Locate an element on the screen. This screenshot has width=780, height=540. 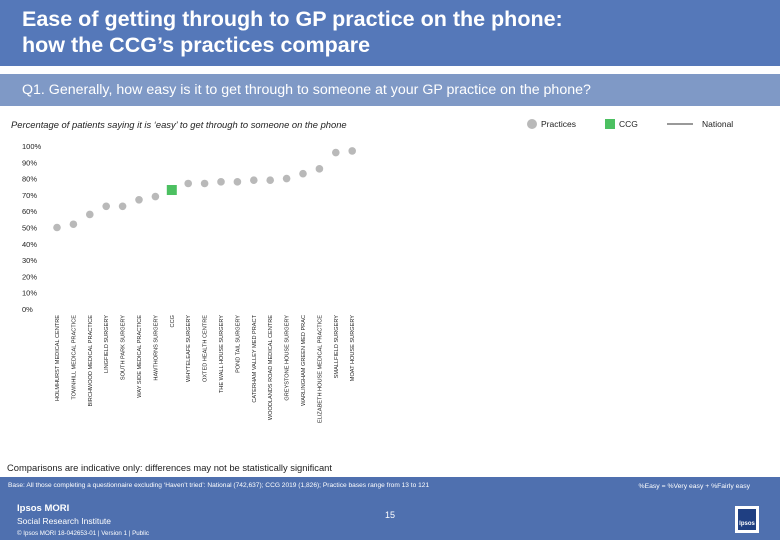
x-tick-label: POND TAIL SURGERY is located at coordinates (238, 344).